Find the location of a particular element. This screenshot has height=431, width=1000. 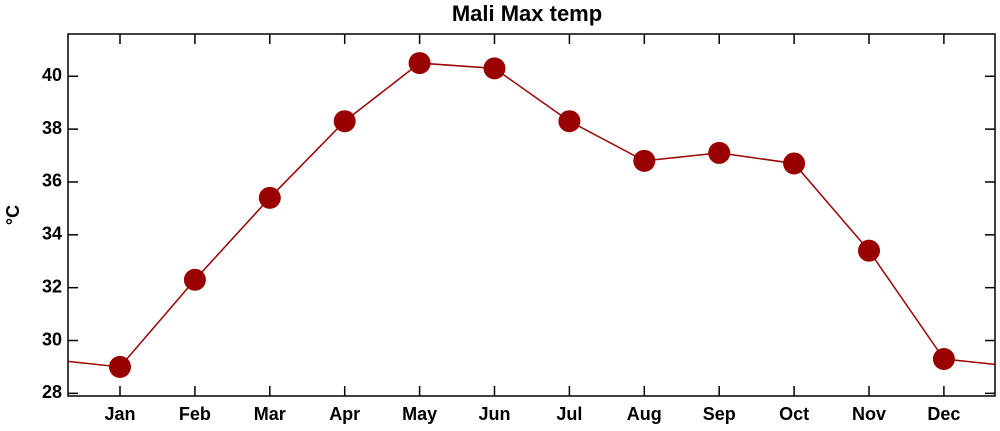

x-tick-label: Aug is located at coordinates (644, 414).